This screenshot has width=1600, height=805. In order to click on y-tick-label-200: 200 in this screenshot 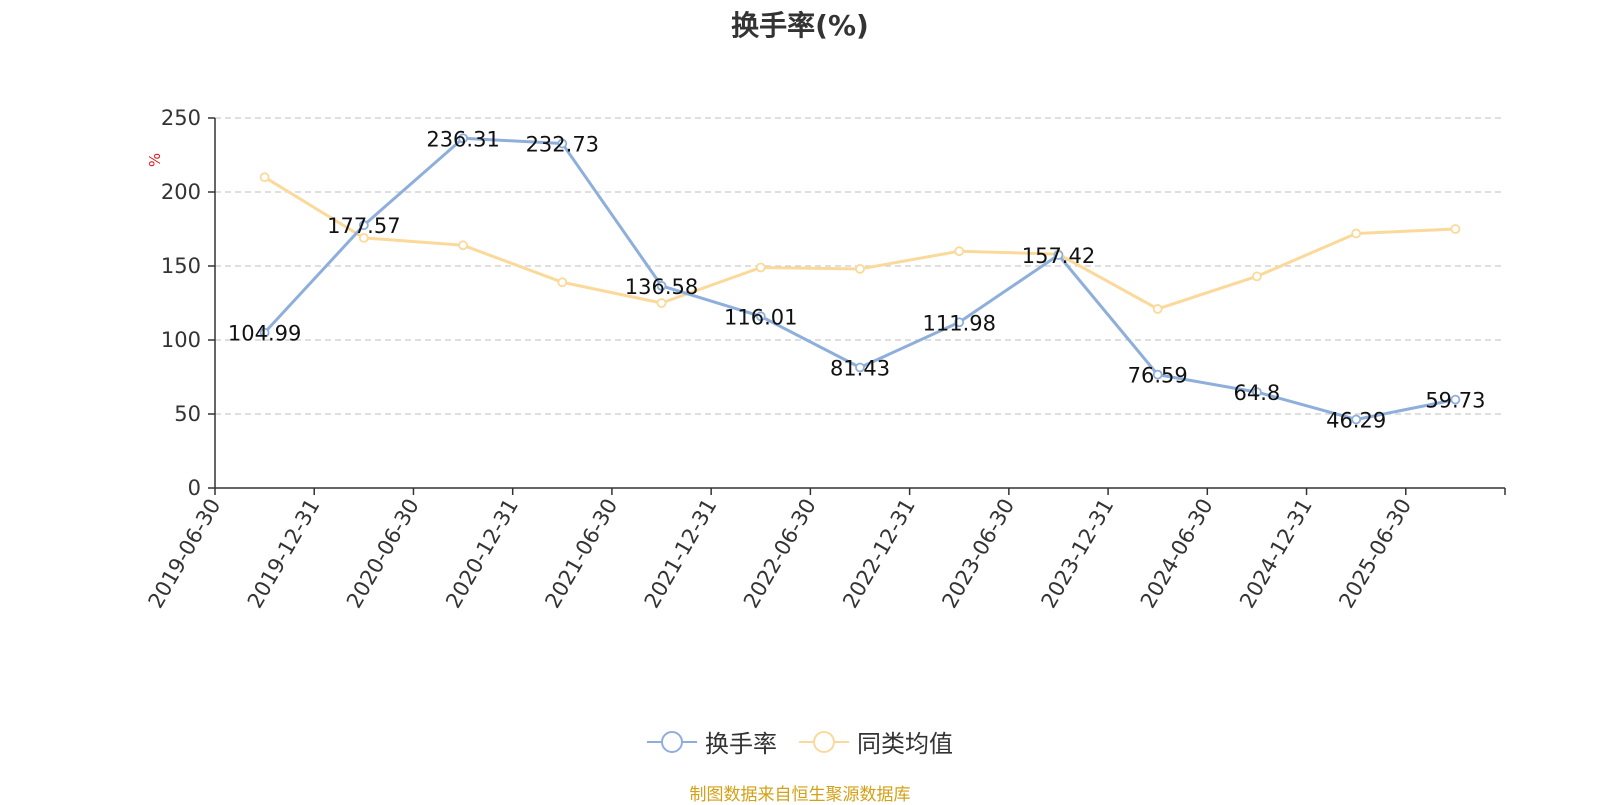, I will do `click(181, 192)`.